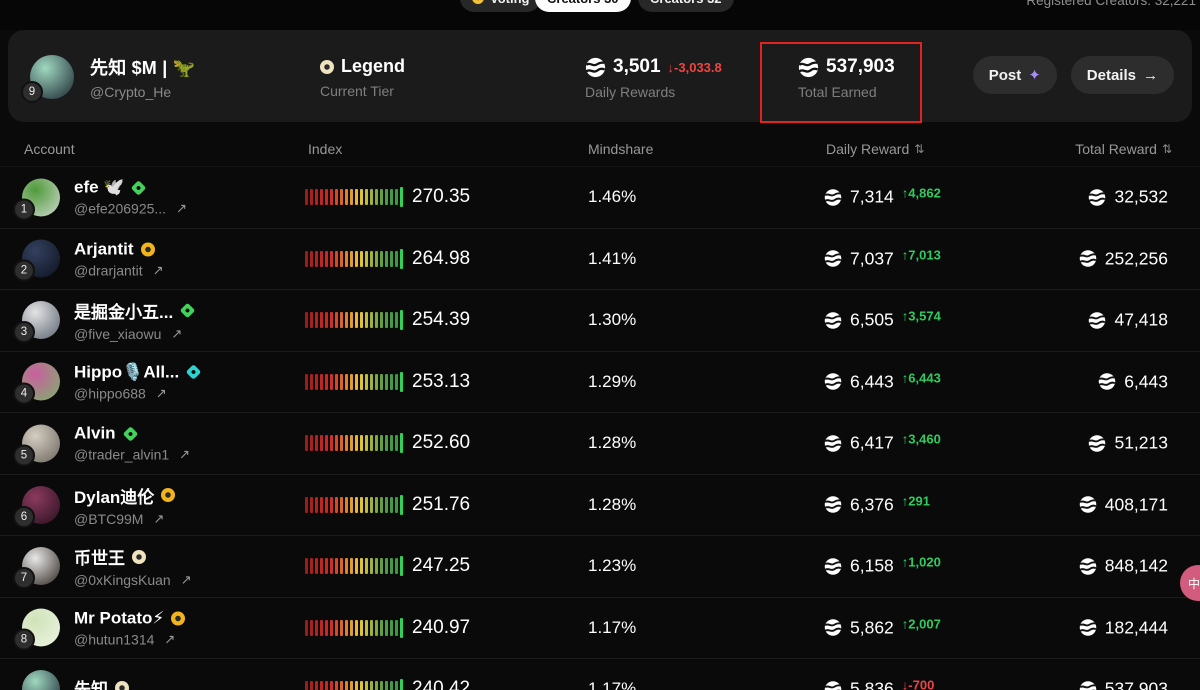 This screenshot has height=690, width=1200. Describe the element at coordinates (1141, 319) in the screenshot. I see `total-reward-value: 47,418` at that location.